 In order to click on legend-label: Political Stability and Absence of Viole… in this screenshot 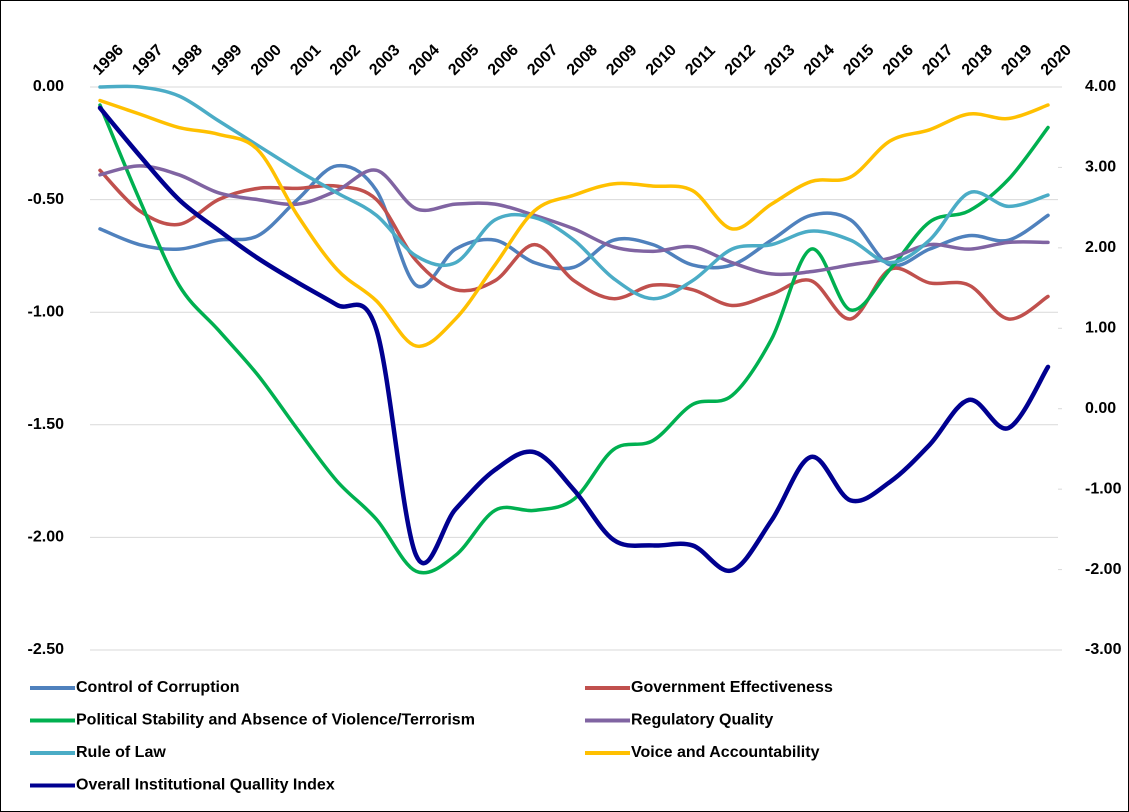, I will do `click(275, 720)`.